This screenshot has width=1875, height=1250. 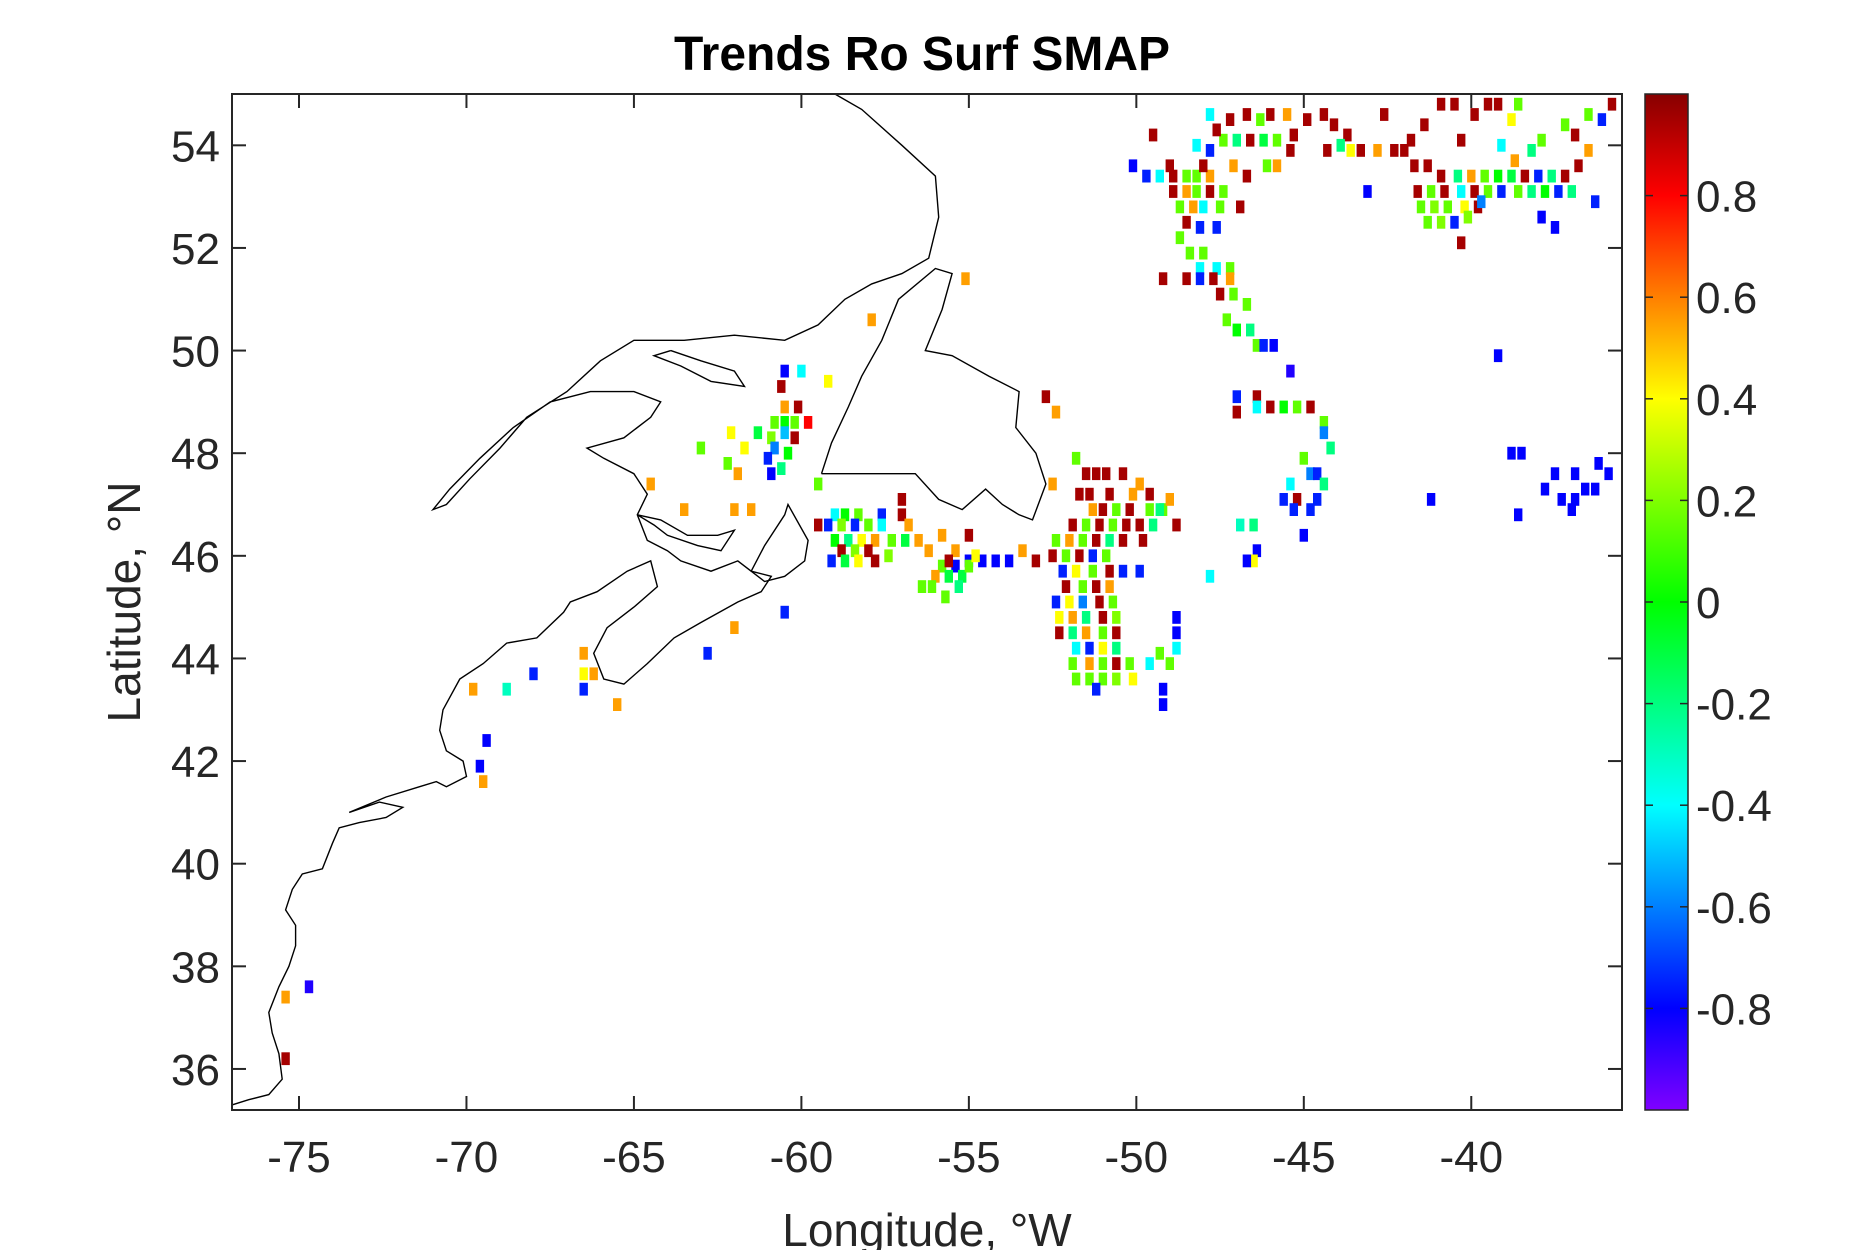 What do you see at coordinates (1726, 298) in the screenshot?
I see `colorbar-tick-label: 0.6` at bounding box center [1726, 298].